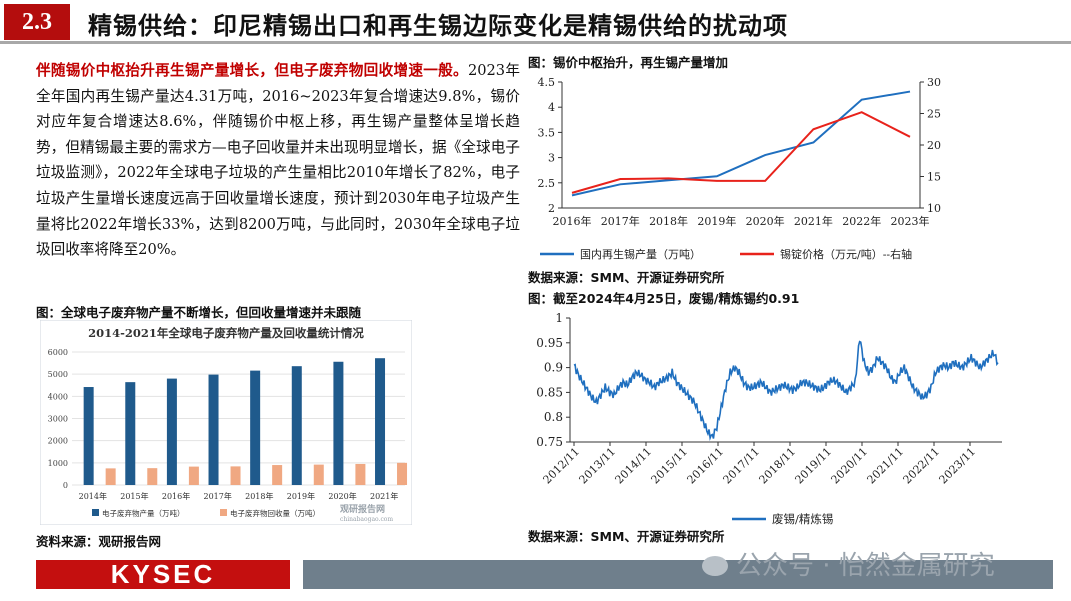  What do you see at coordinates (551, 208) in the screenshot?
I see `left-tick-label: 2` at bounding box center [551, 208].